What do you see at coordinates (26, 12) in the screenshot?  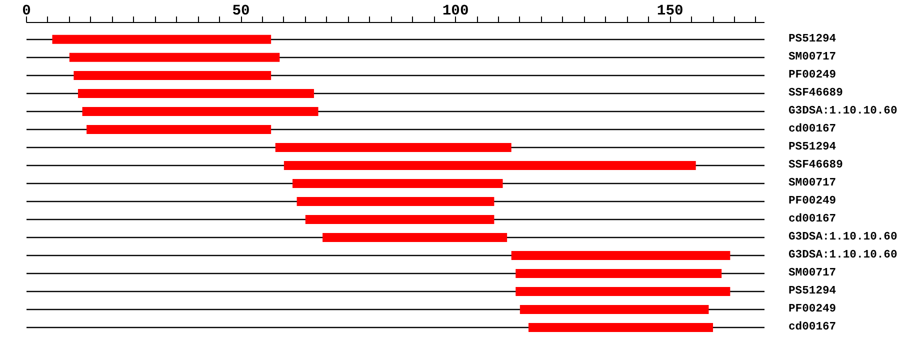 I see `x-tick-label: 0` at bounding box center [26, 12].